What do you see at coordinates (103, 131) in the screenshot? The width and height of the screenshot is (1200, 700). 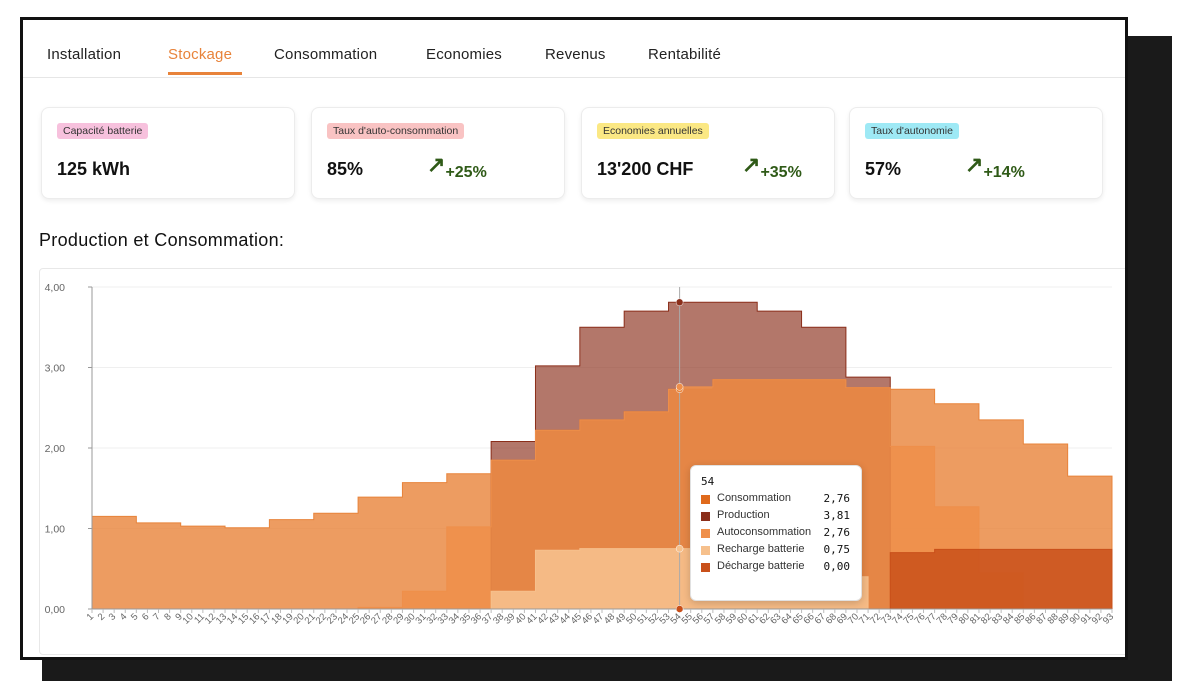 I see `stat-badge: Capacité batterie` at bounding box center [103, 131].